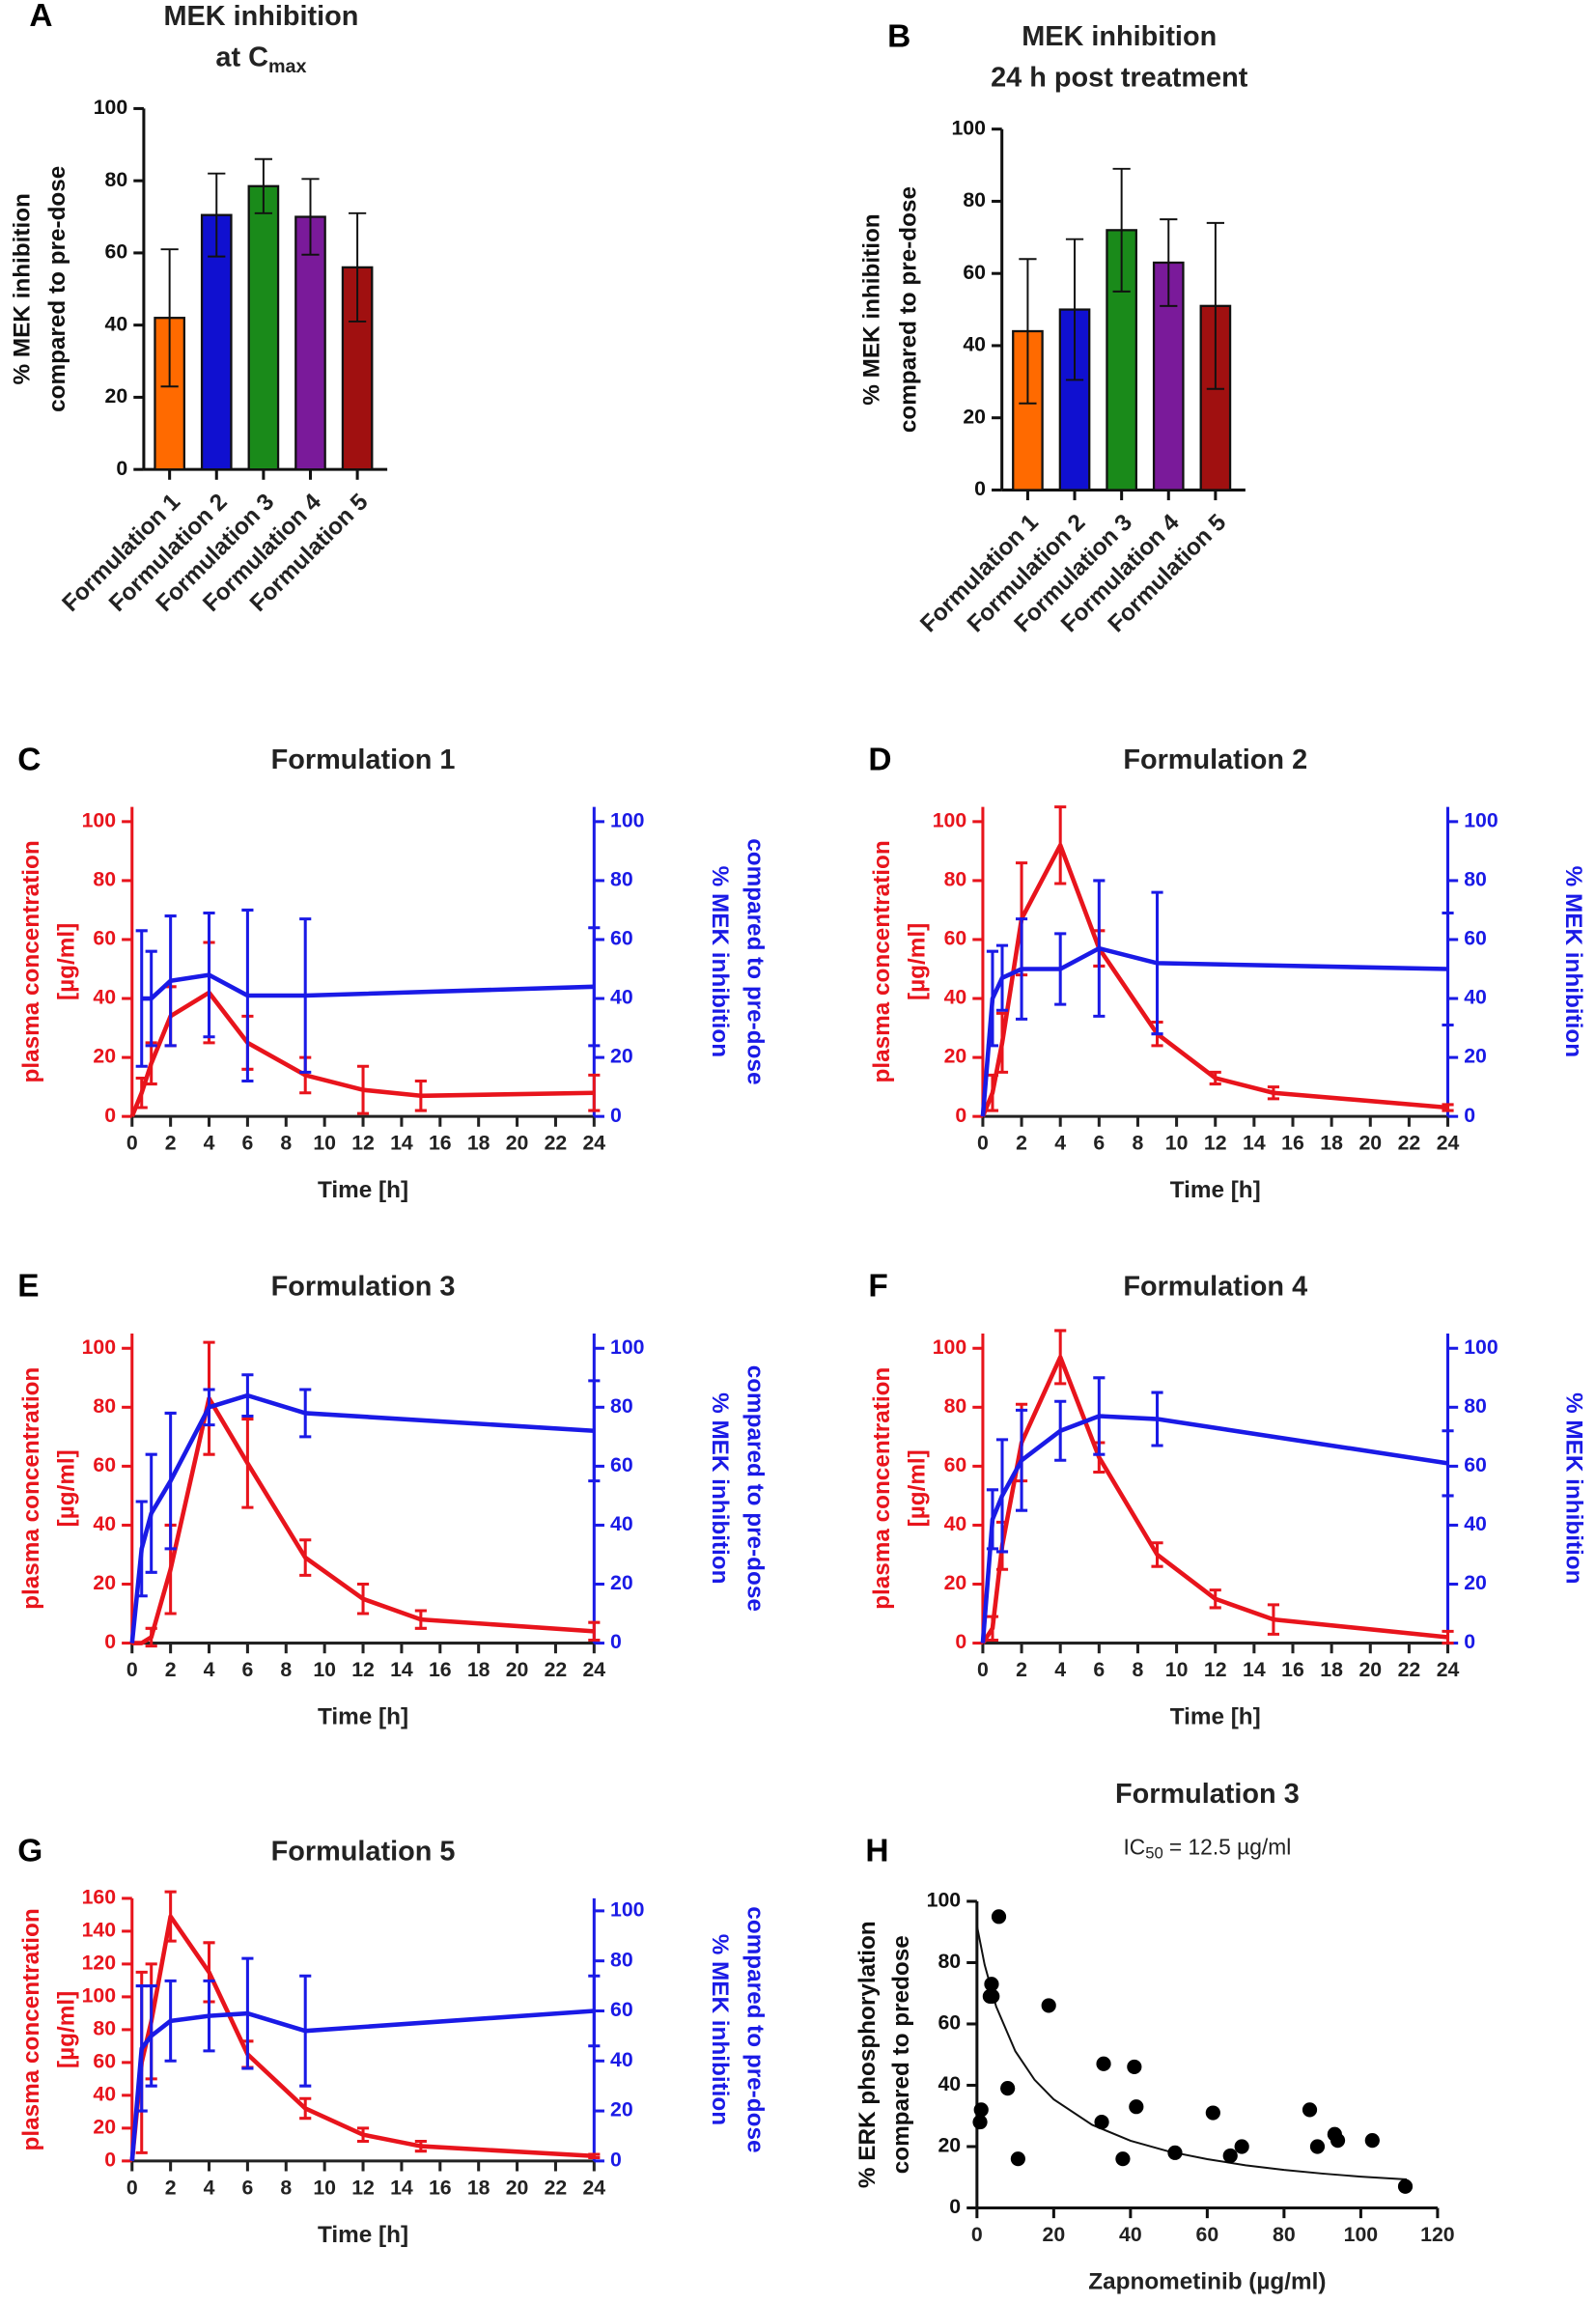  What do you see at coordinates (28, 1287) in the screenshot?
I see `panel-letter: E` at bounding box center [28, 1287].